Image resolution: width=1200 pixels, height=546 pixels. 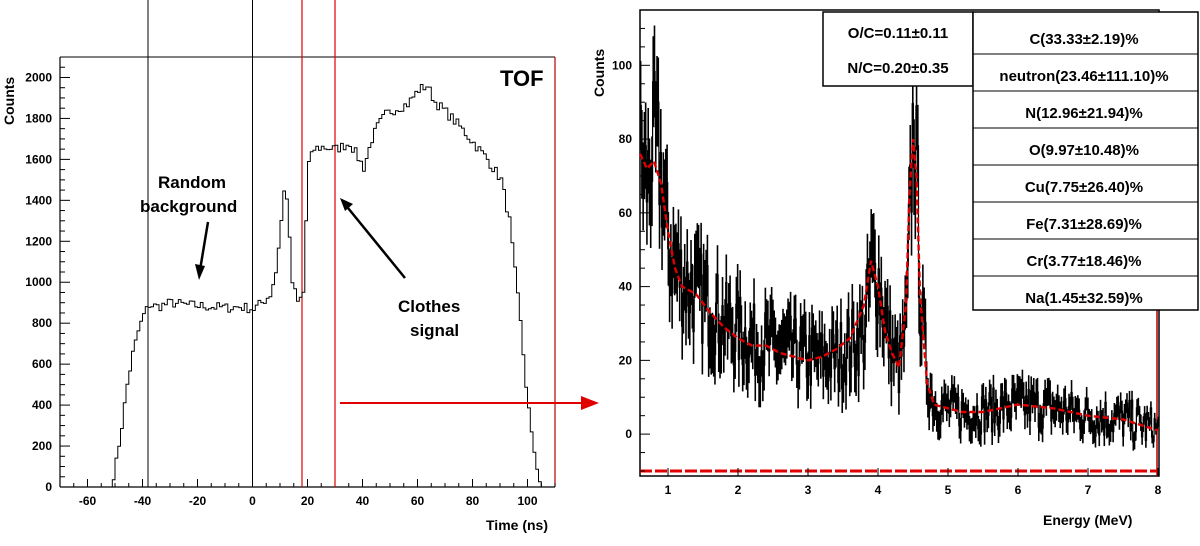 I want to click on fraction-item: N(12.96±21.94)%, so click(x=1083, y=113).